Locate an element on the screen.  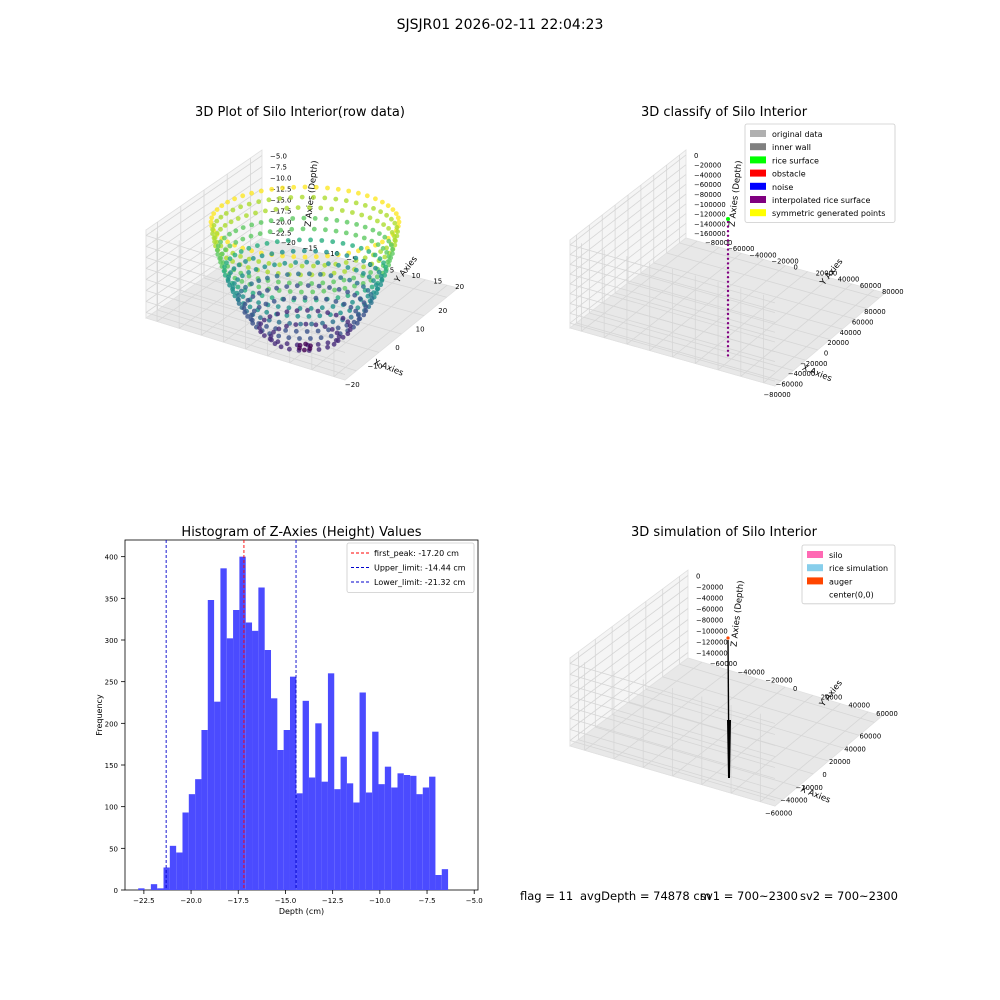
histogram-x-tick-label: −17.5 is located at coordinates (238, 901).